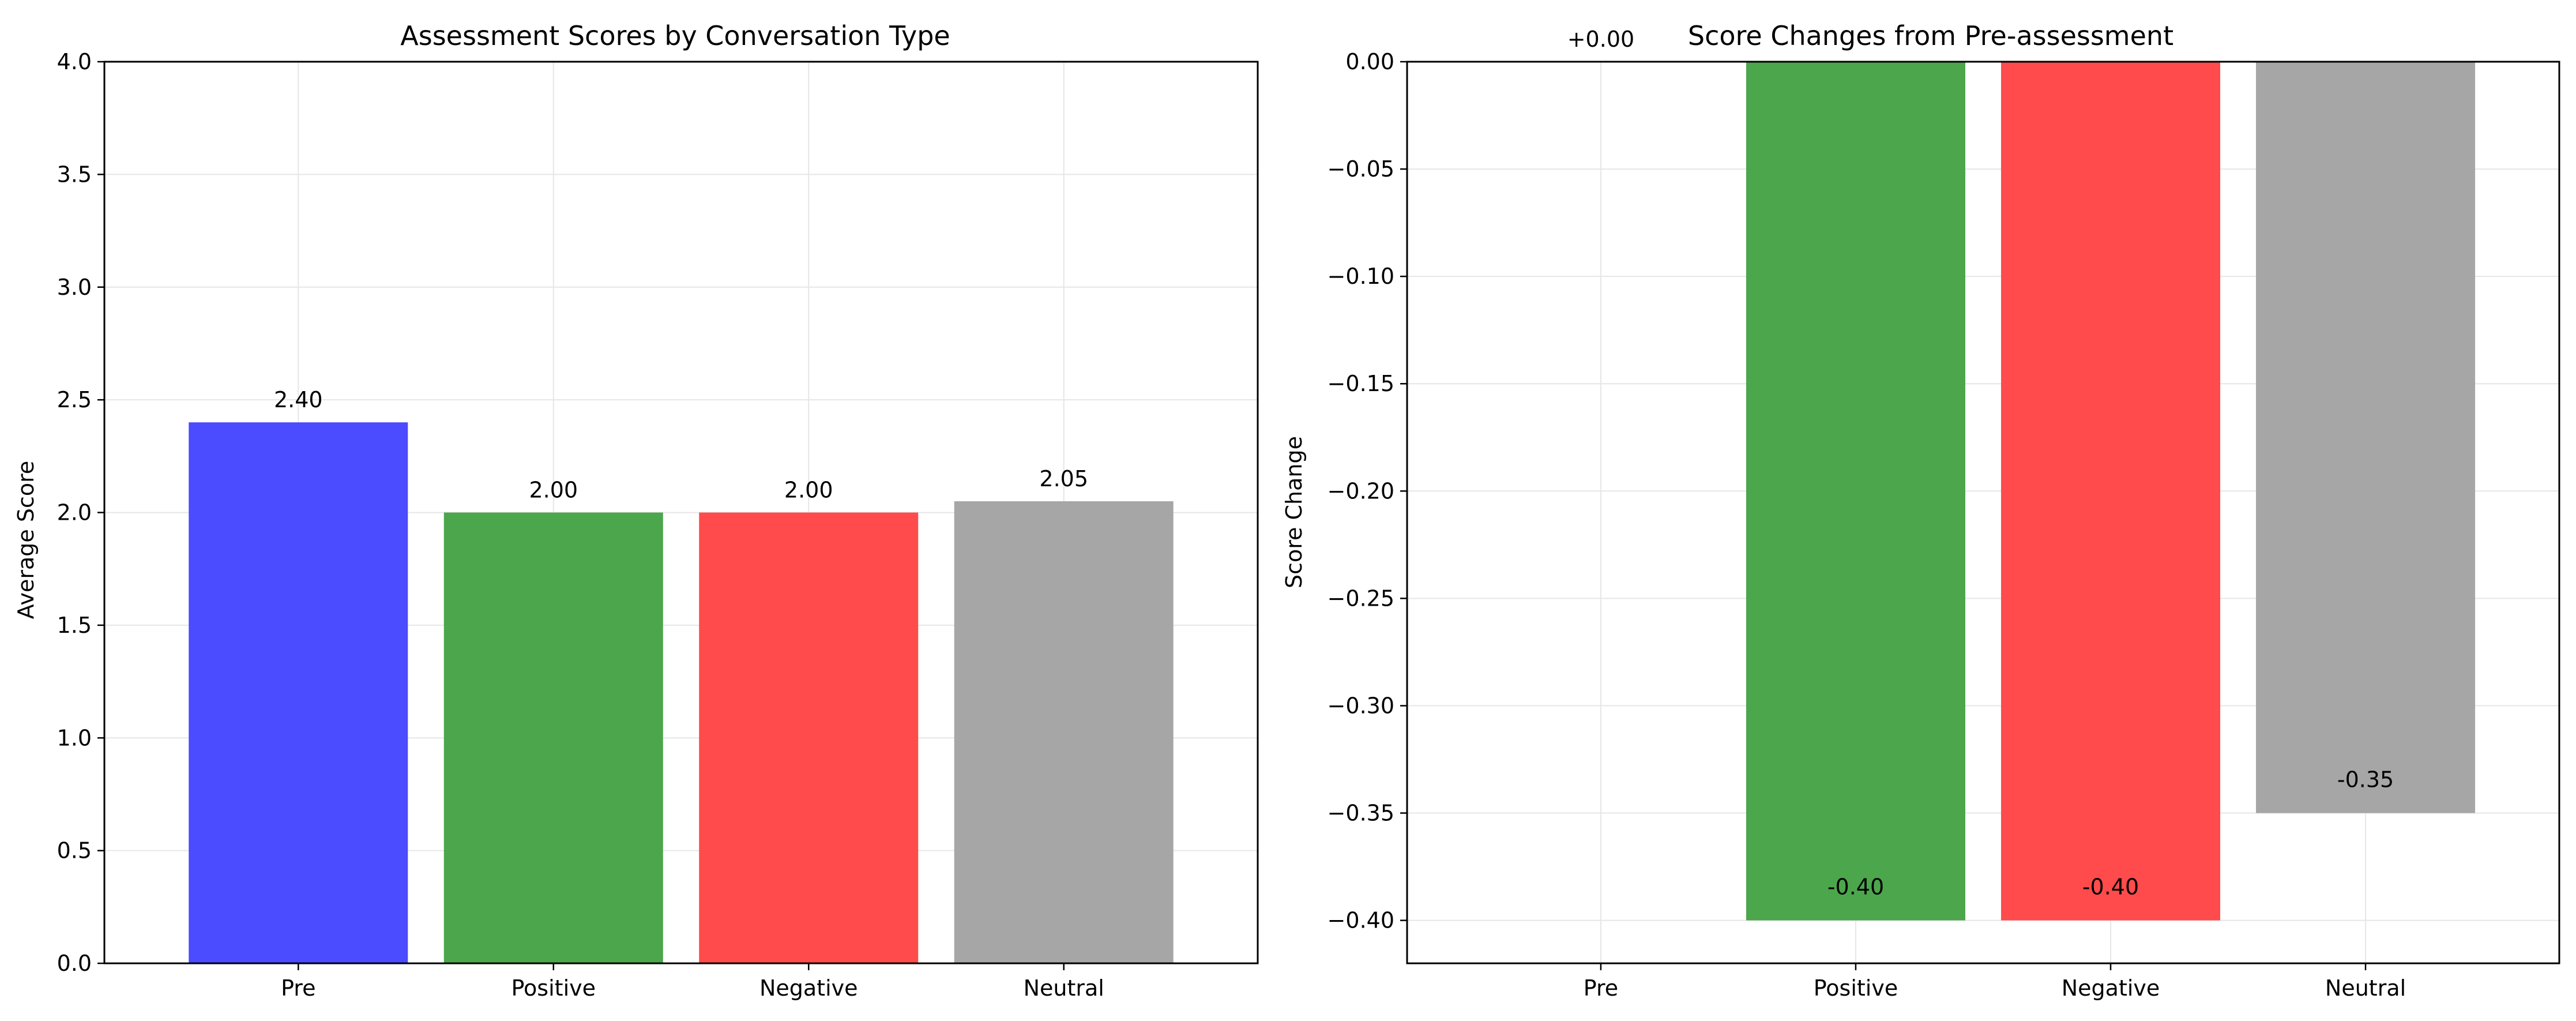 This screenshot has height=1021, width=2576. Describe the element at coordinates (2365, 988) in the screenshot. I see `right-xtick-label: Neutral` at that location.